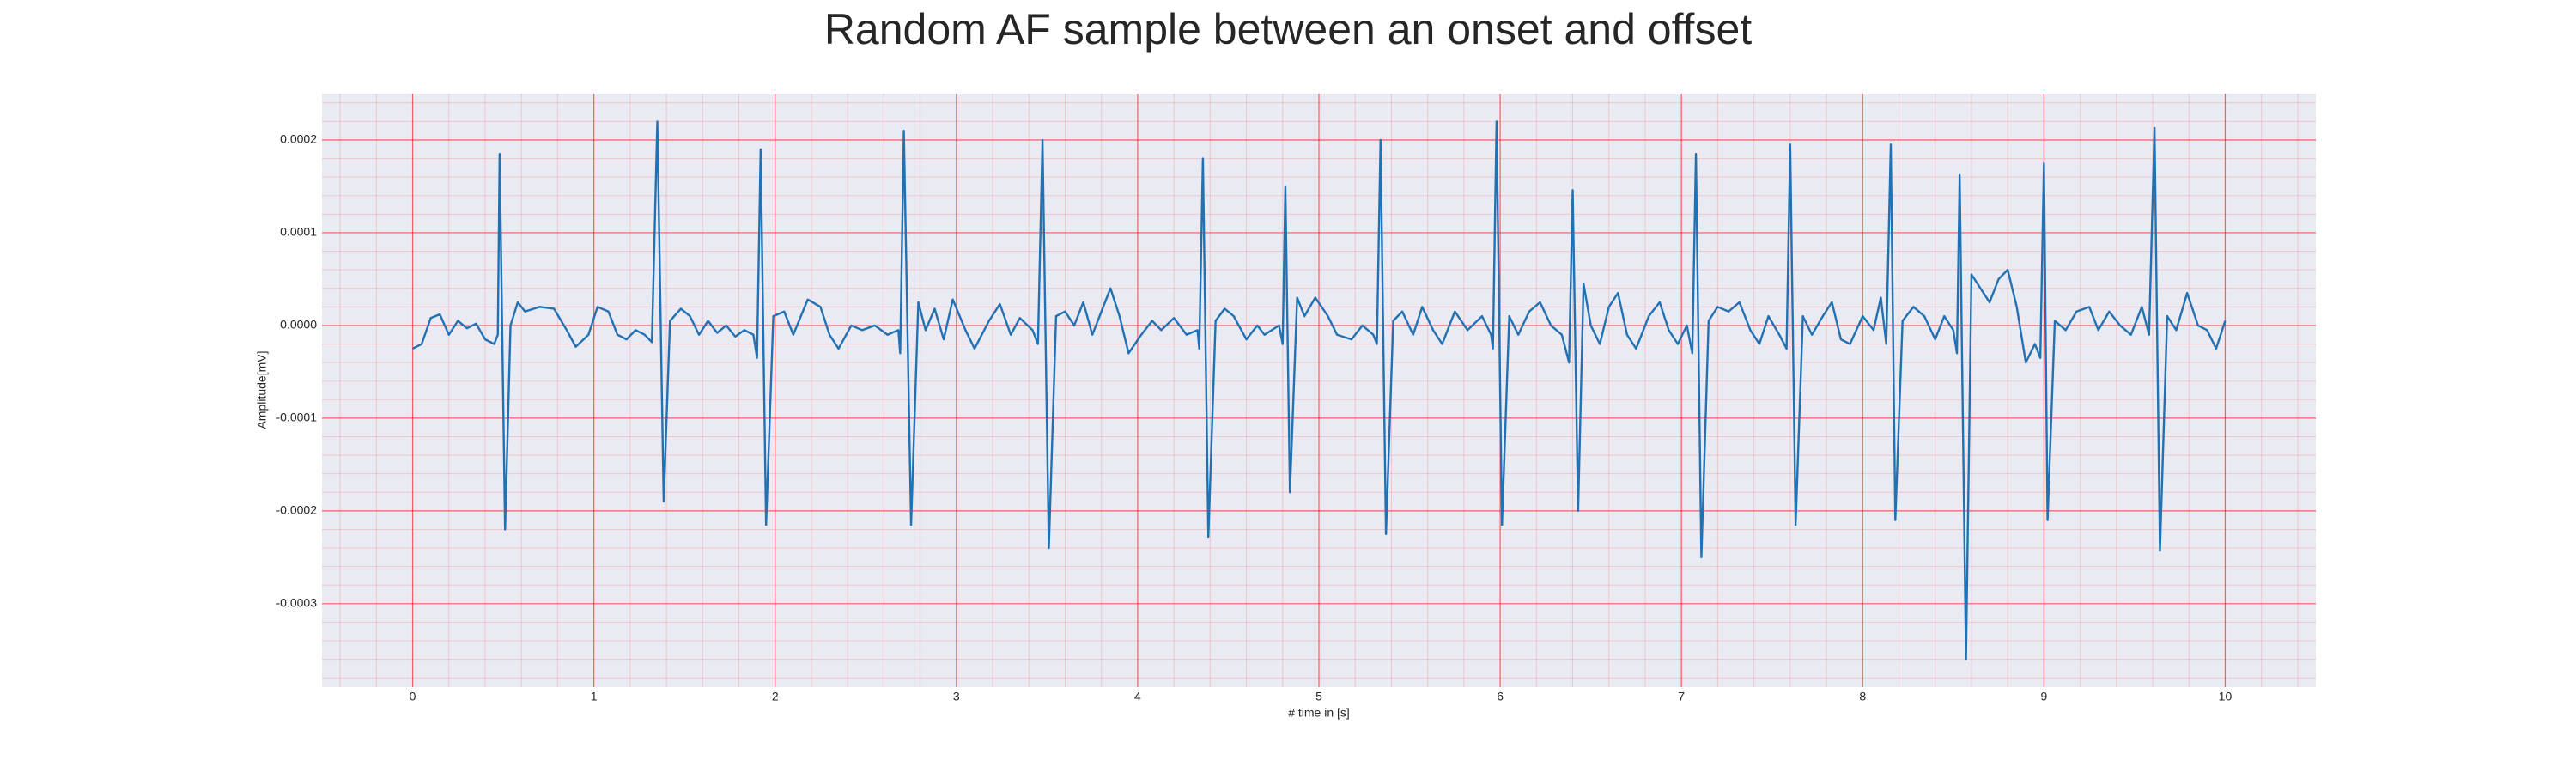  What do you see at coordinates (957, 696) in the screenshot?
I see `x-tick-label: 3` at bounding box center [957, 696].